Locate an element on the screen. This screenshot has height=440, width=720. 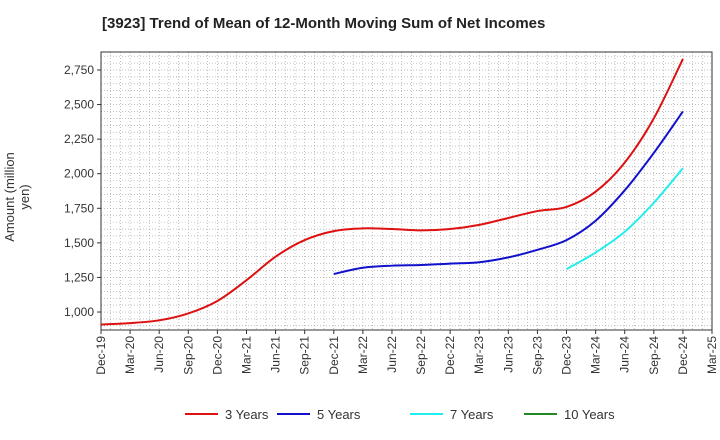
y-tick-label: 2,000 is located at coordinates (79, 174).